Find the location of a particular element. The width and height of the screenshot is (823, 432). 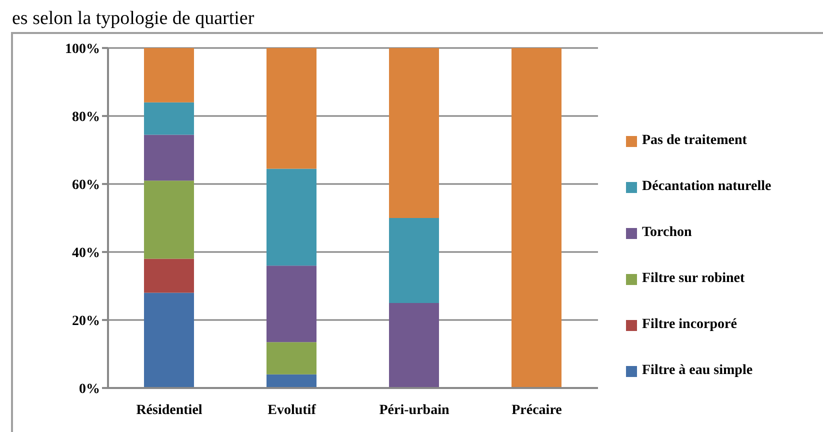

x-tick-label: Péri-urbain is located at coordinates (414, 410).